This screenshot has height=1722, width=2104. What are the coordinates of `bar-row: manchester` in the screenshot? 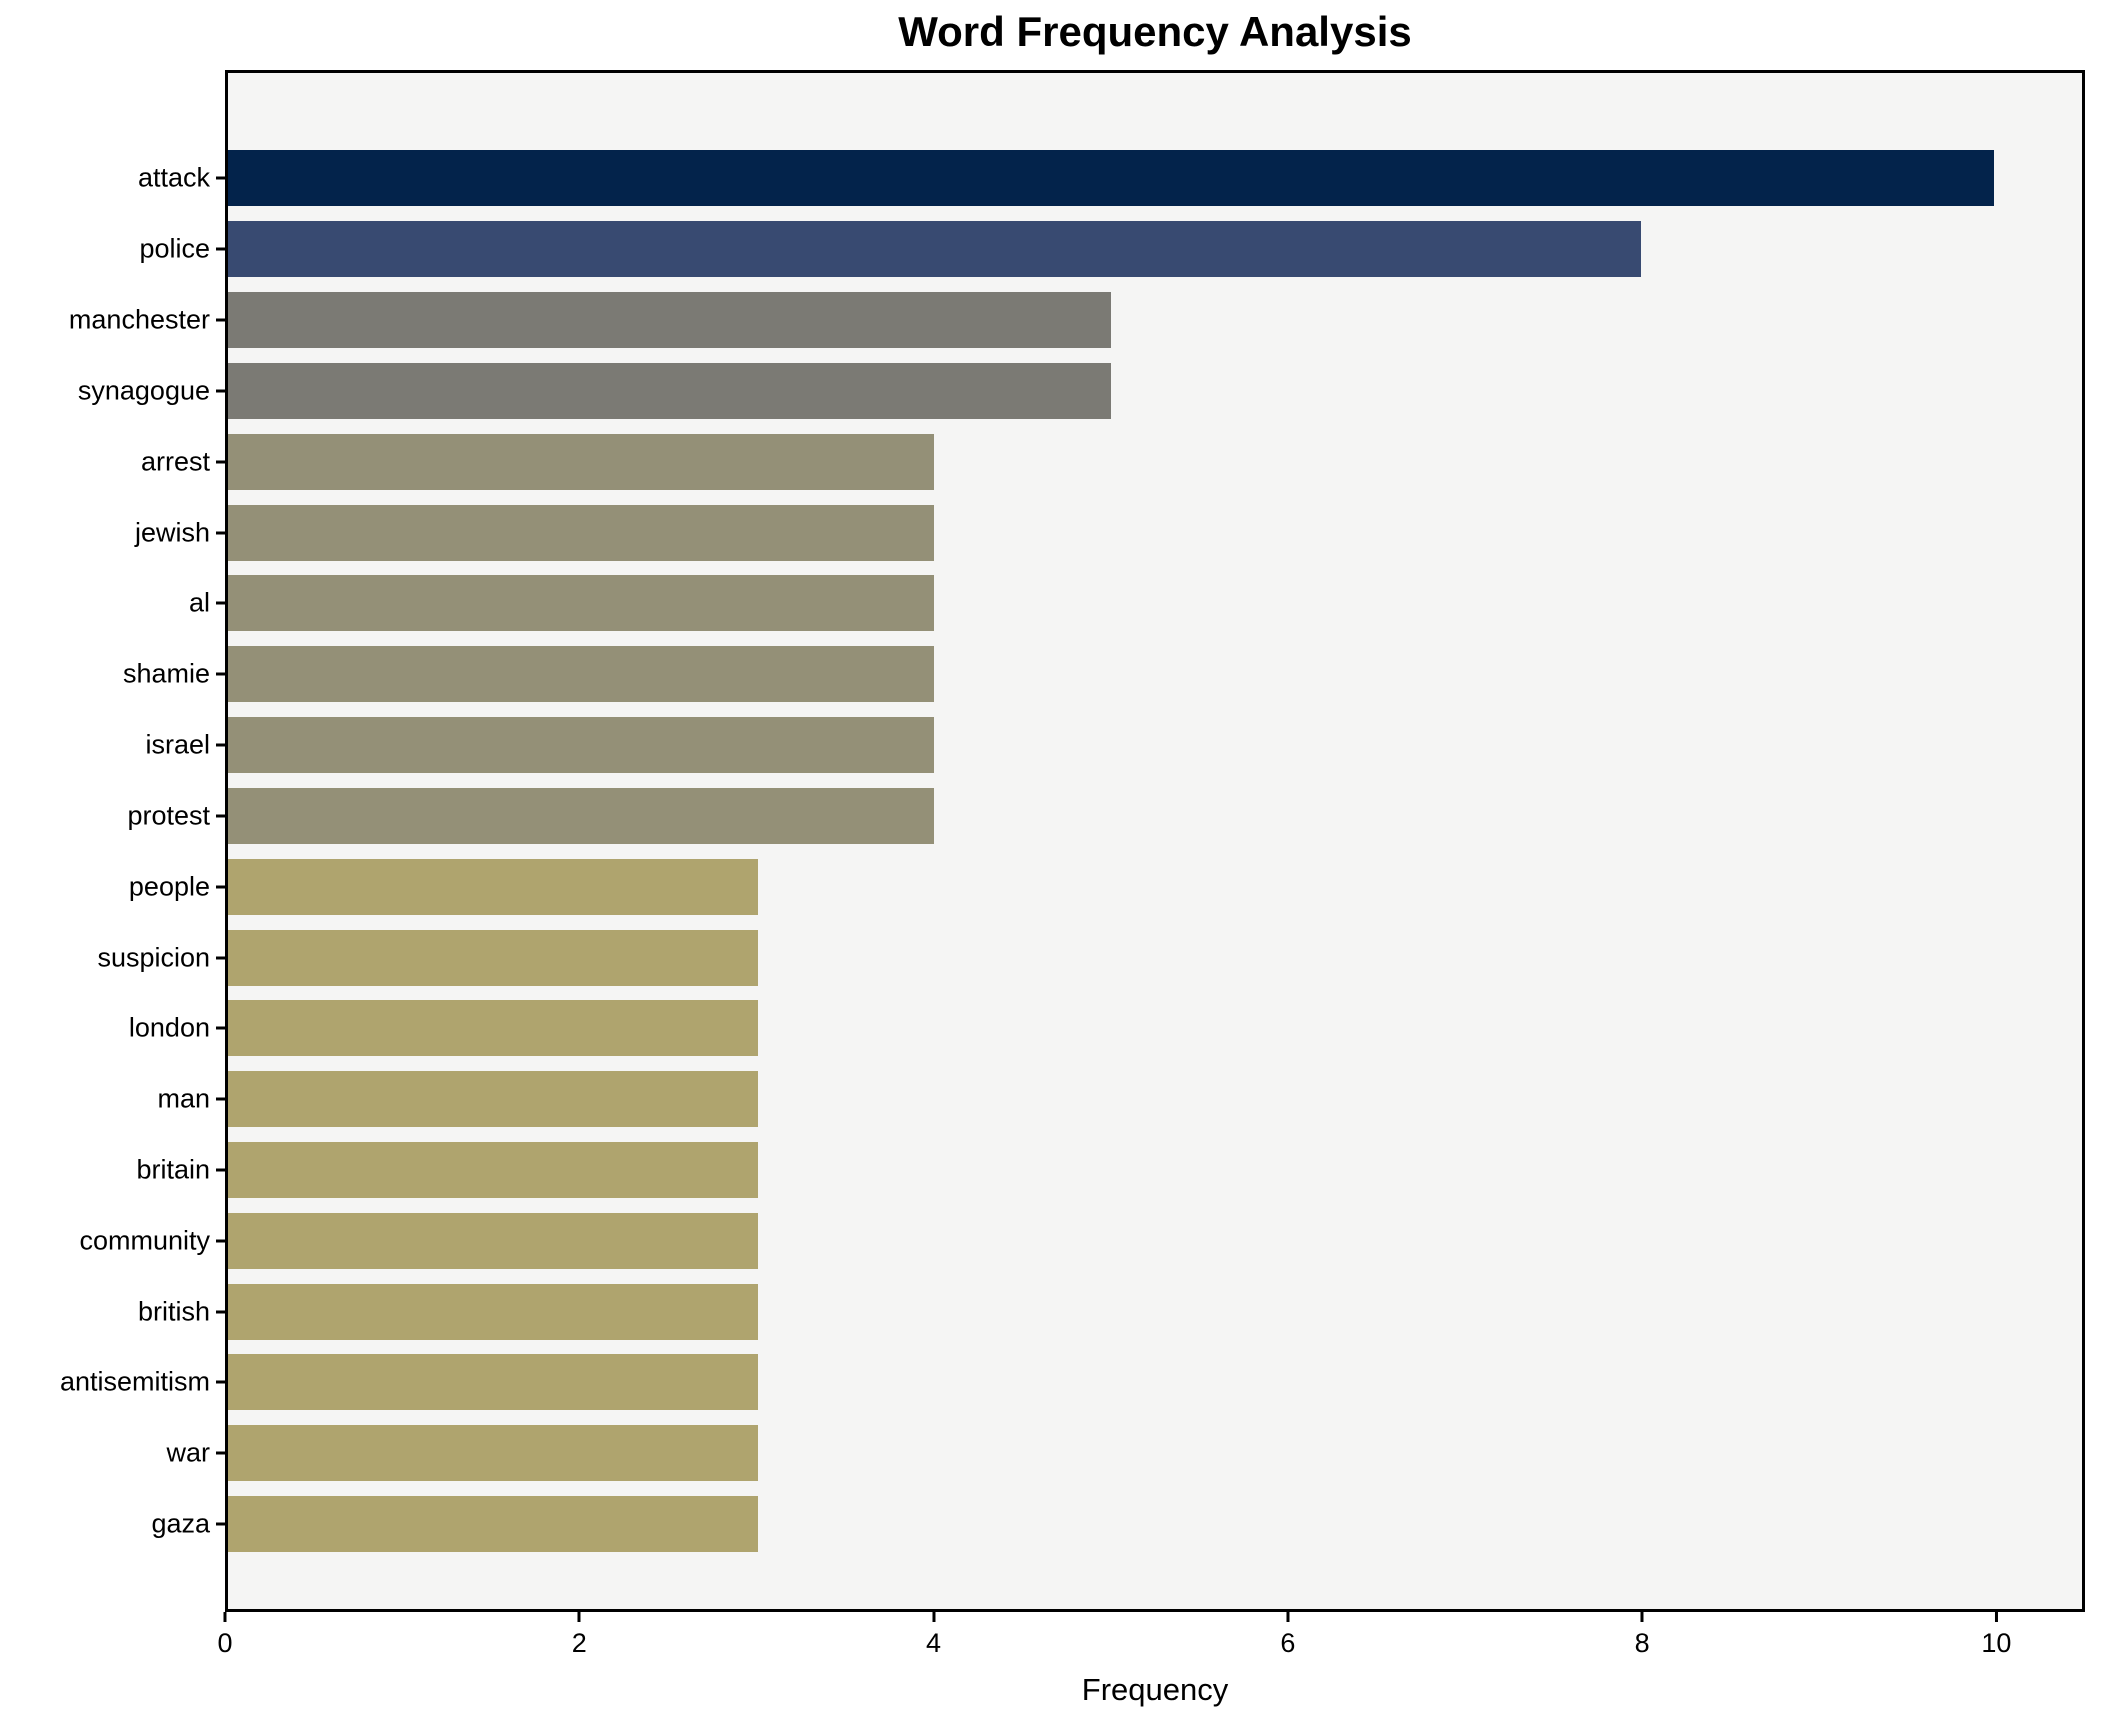 It's located at (1075, 320).